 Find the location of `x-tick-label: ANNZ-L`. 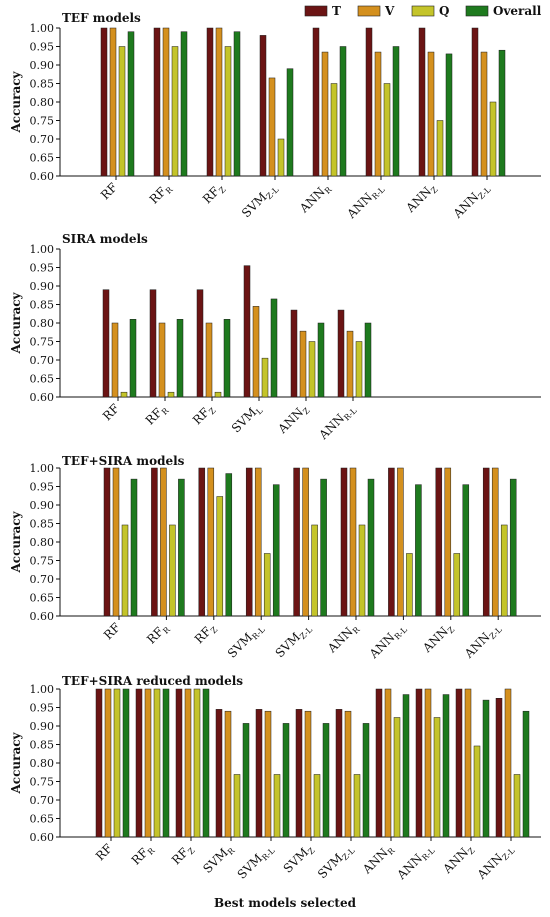

x-tick-label: ANNZ-L is located at coordinates (471, 201).